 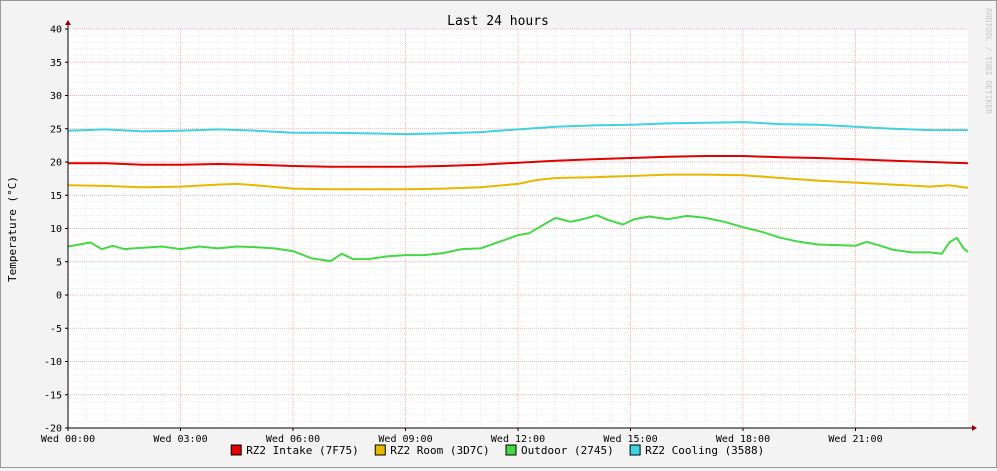 What do you see at coordinates (56, 229) in the screenshot?
I see `y-tick-label: 10` at bounding box center [56, 229].